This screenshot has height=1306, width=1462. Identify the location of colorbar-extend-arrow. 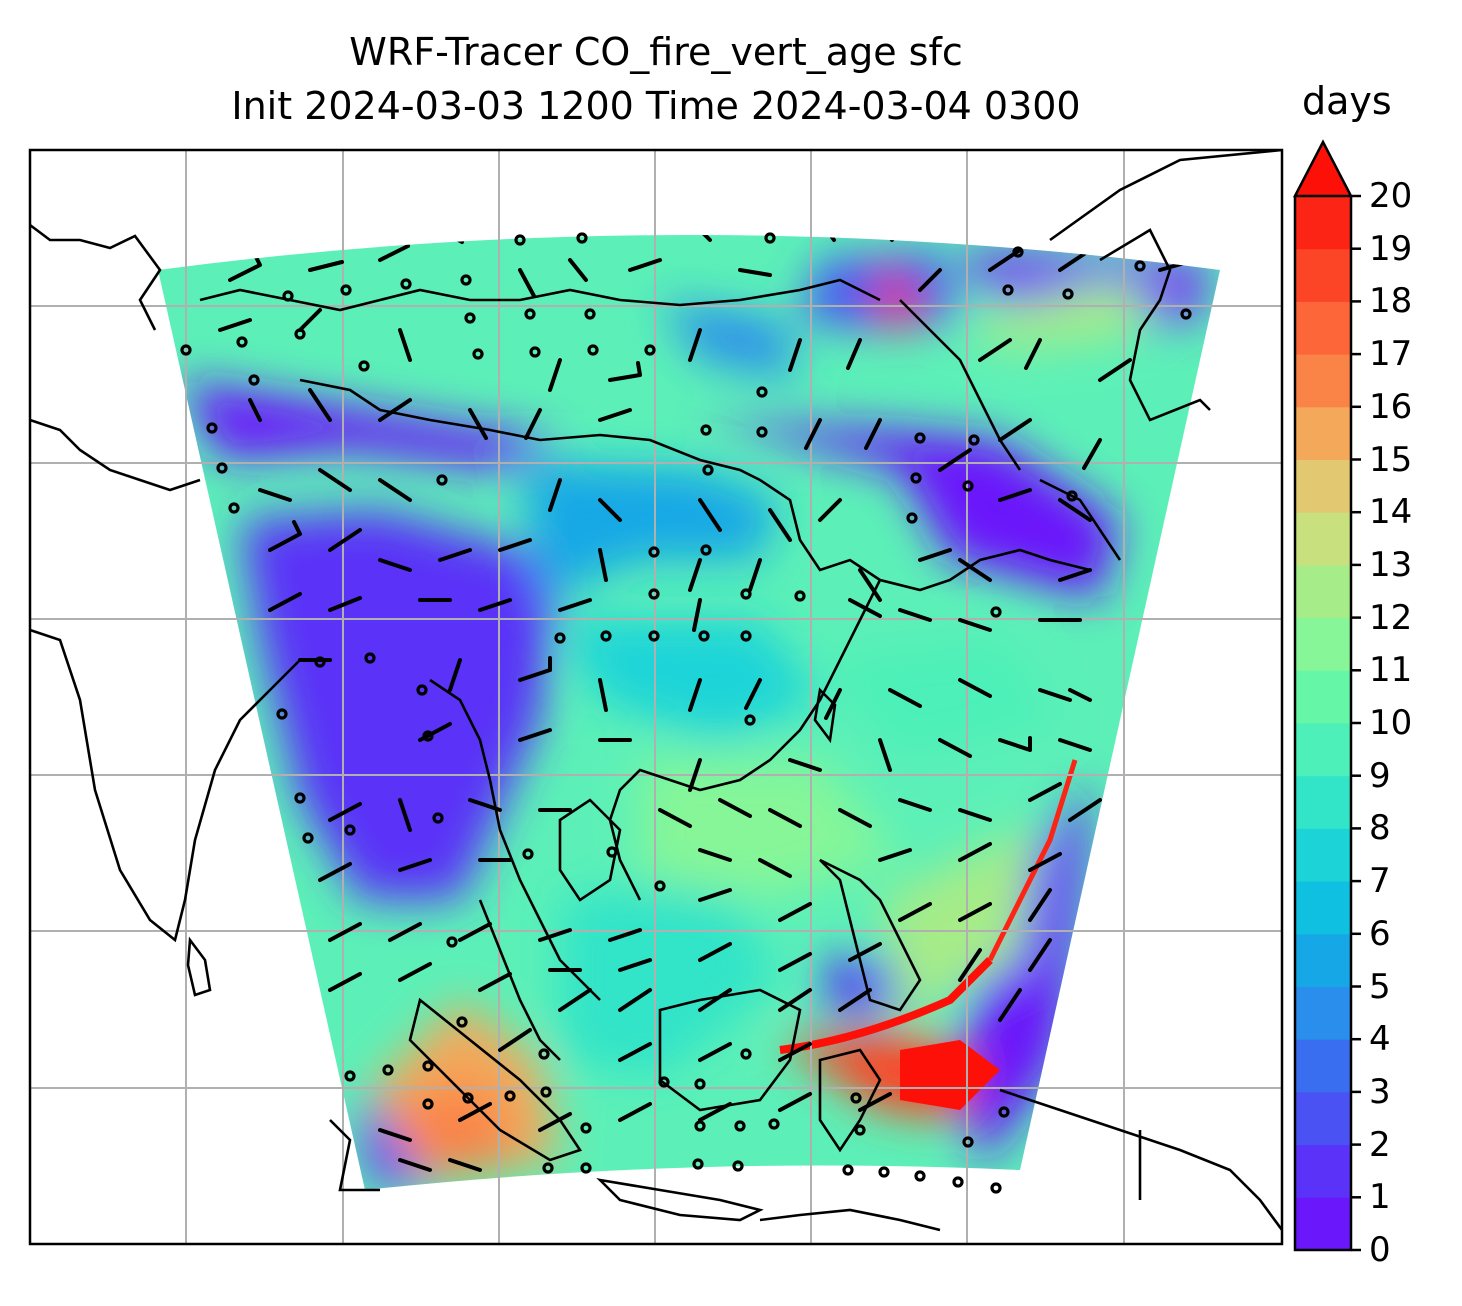
(1323, 168).